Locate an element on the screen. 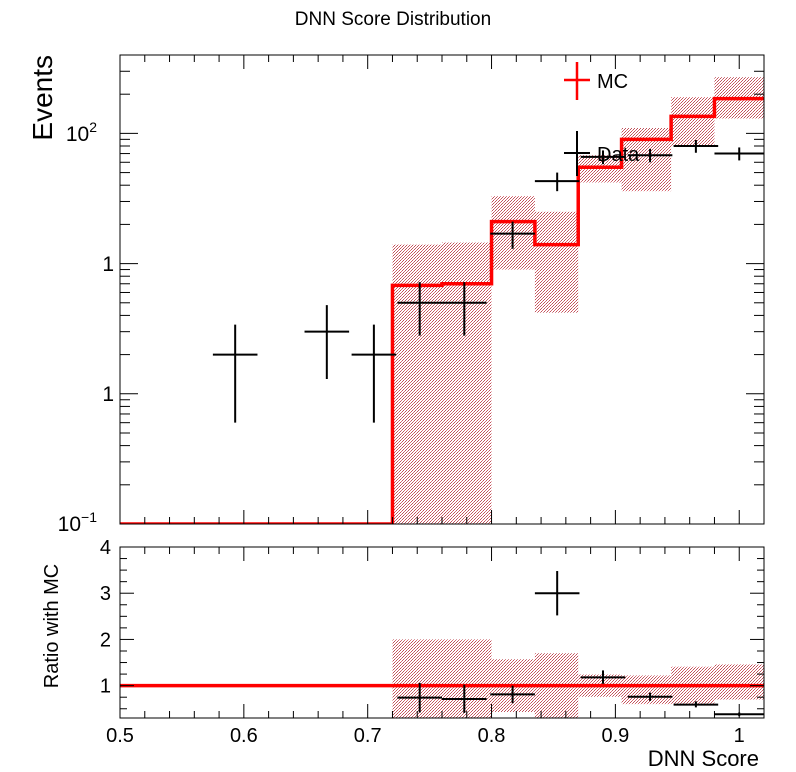 The height and width of the screenshot is (772, 796). x-tick-label: 0.5 is located at coordinates (120, 736).